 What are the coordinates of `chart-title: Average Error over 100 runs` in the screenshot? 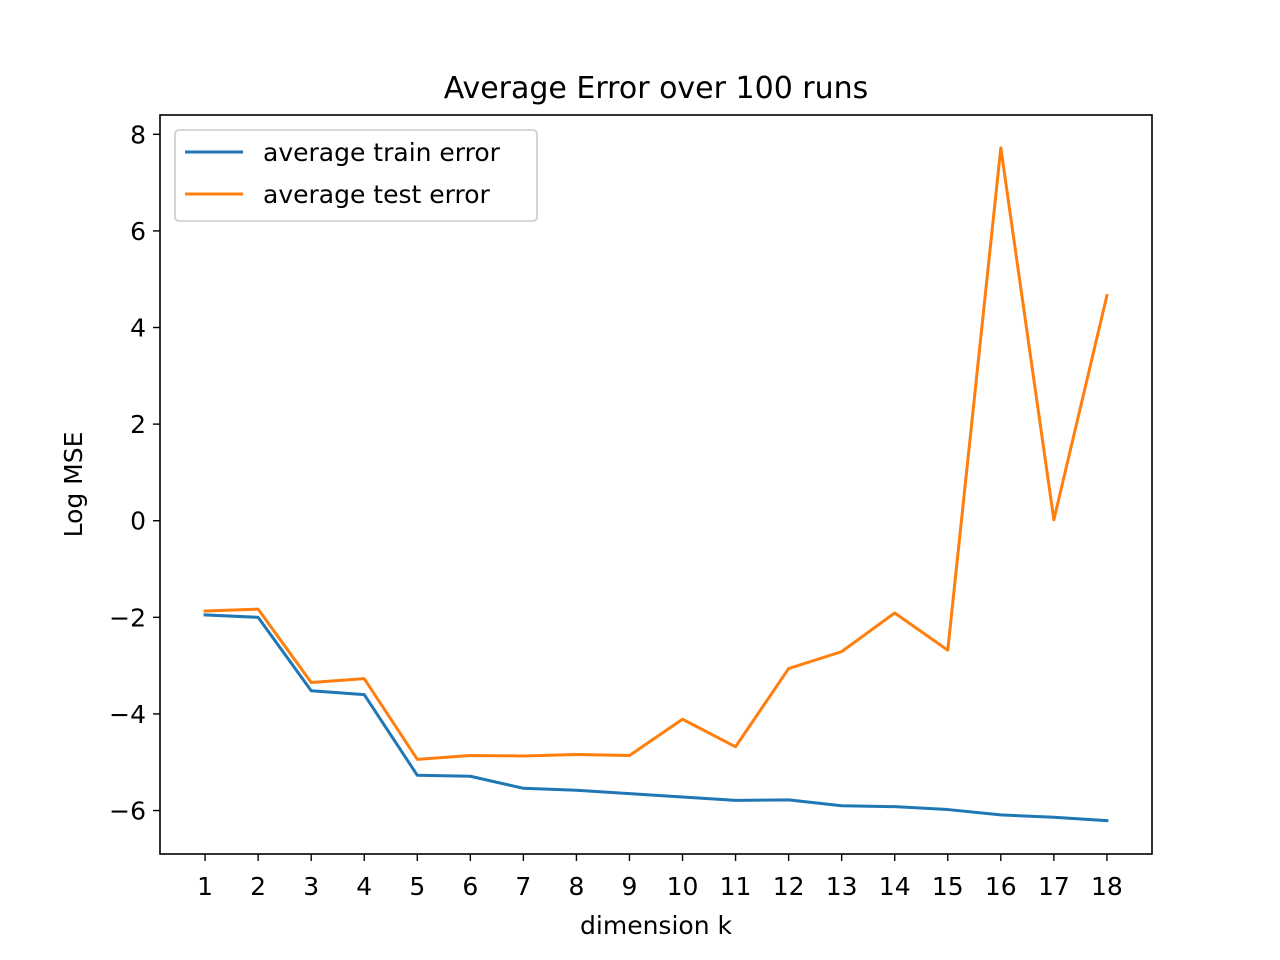 It's located at (656, 88).